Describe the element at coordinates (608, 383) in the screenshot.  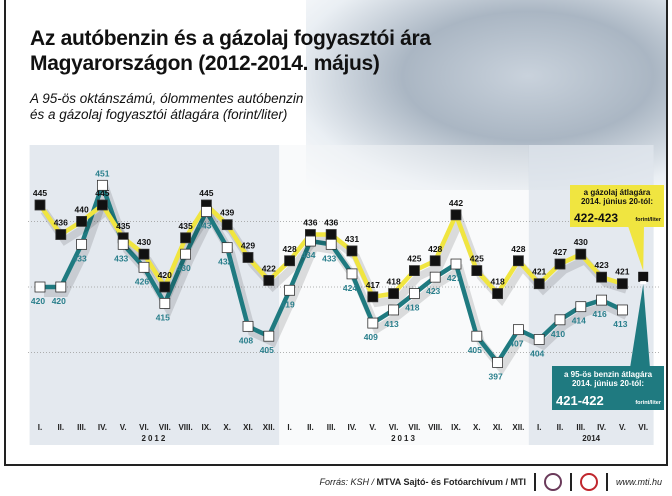
I see `petrol-callout-text: 2014. június 20-tól:` at that location.